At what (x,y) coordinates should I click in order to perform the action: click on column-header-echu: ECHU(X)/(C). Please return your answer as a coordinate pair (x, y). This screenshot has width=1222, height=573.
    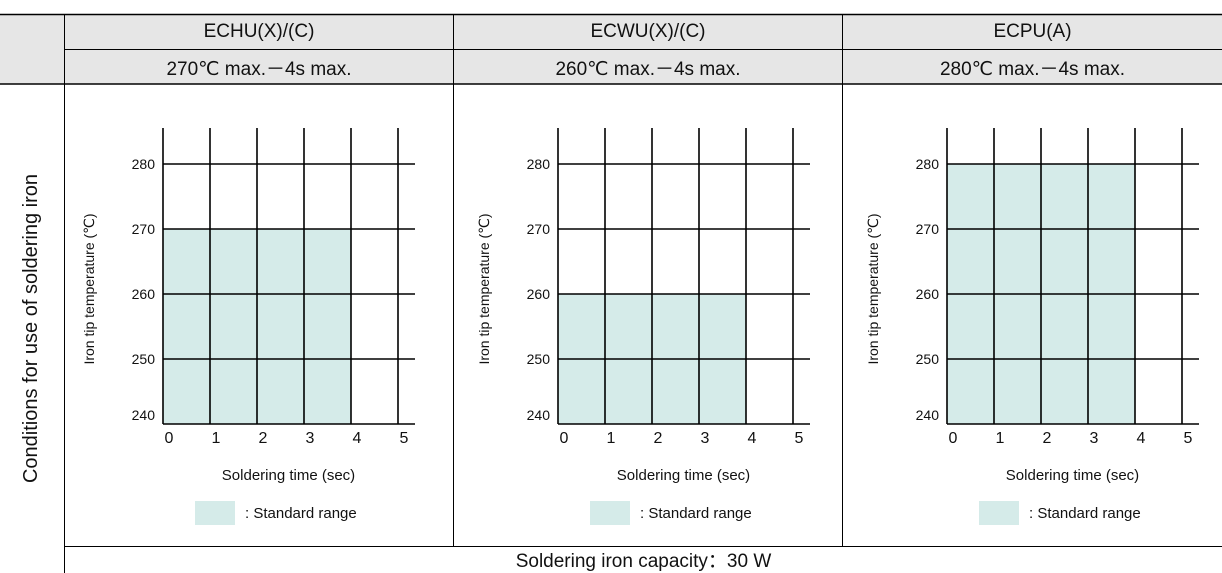
    Looking at the image, I should click on (259, 31).